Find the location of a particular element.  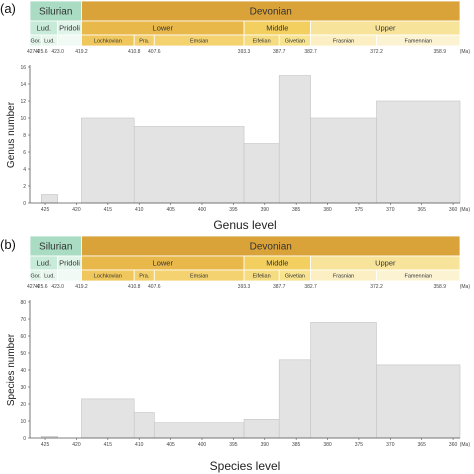

stage-label: Gor. is located at coordinates (35, 276).